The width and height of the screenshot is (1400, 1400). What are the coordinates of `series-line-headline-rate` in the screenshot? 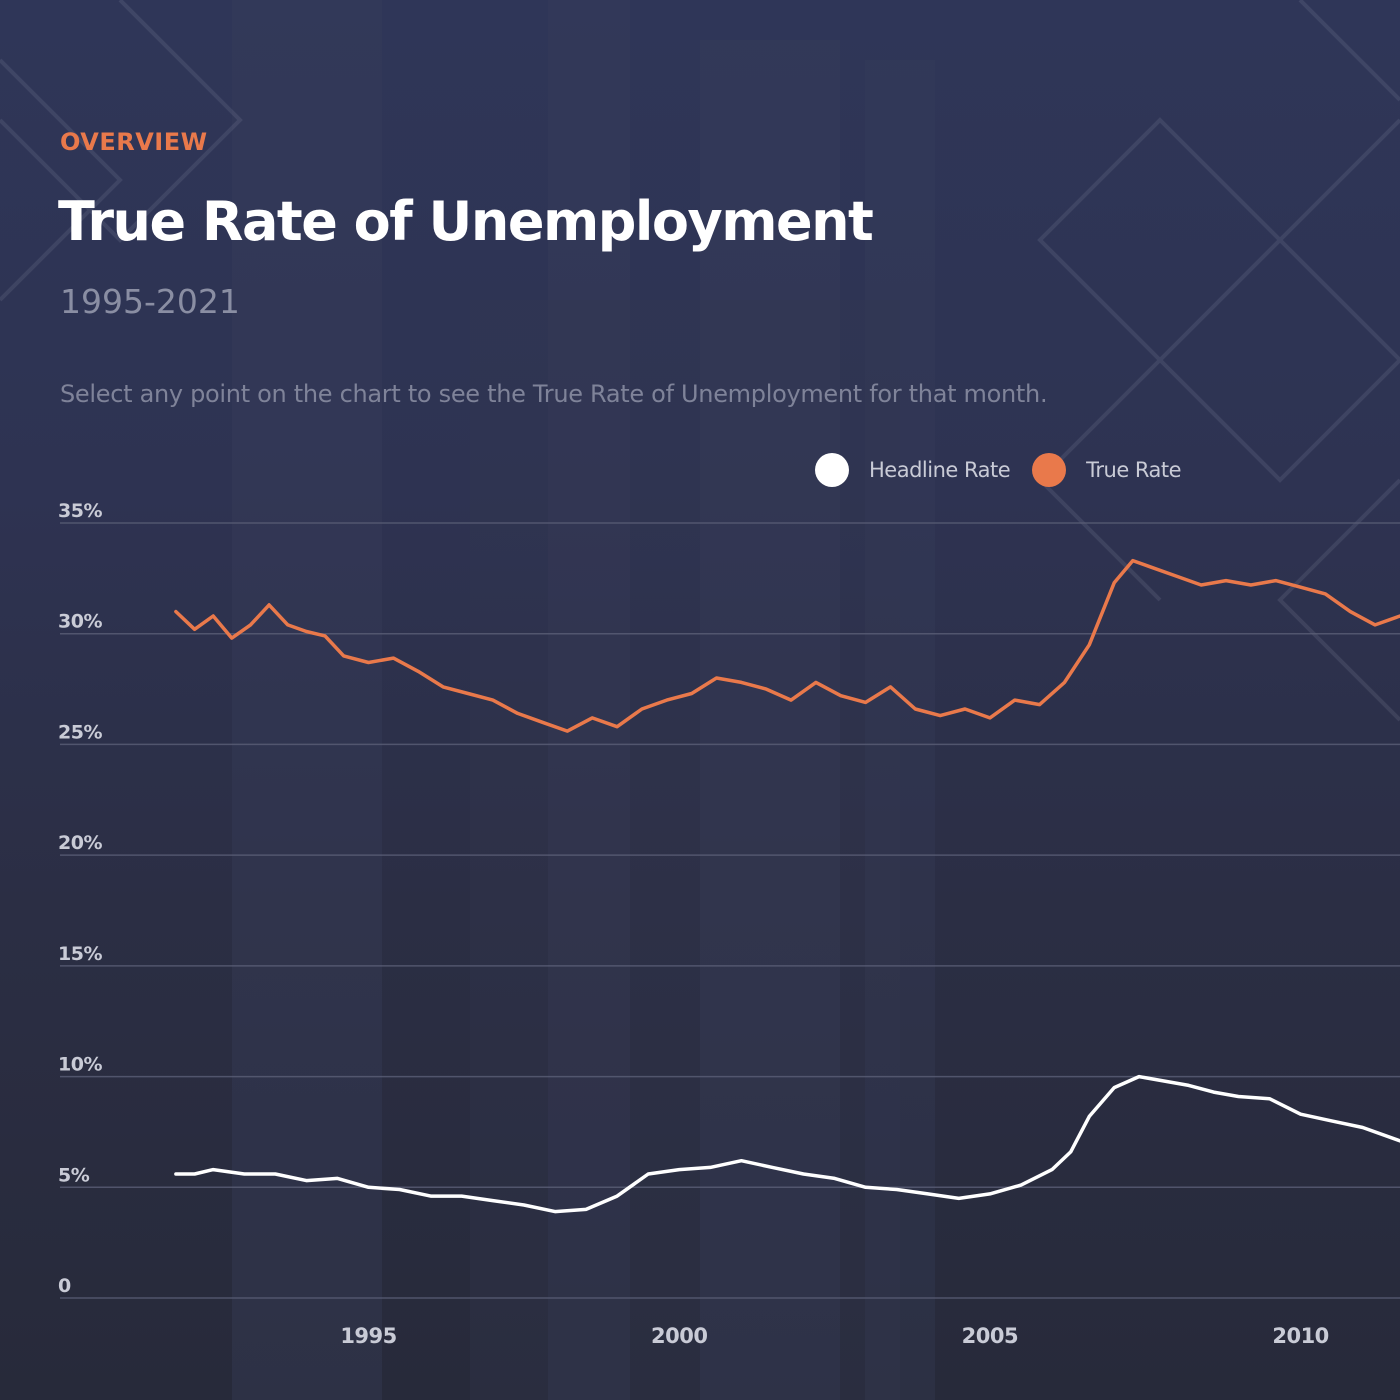 It's located at (787, 1144).